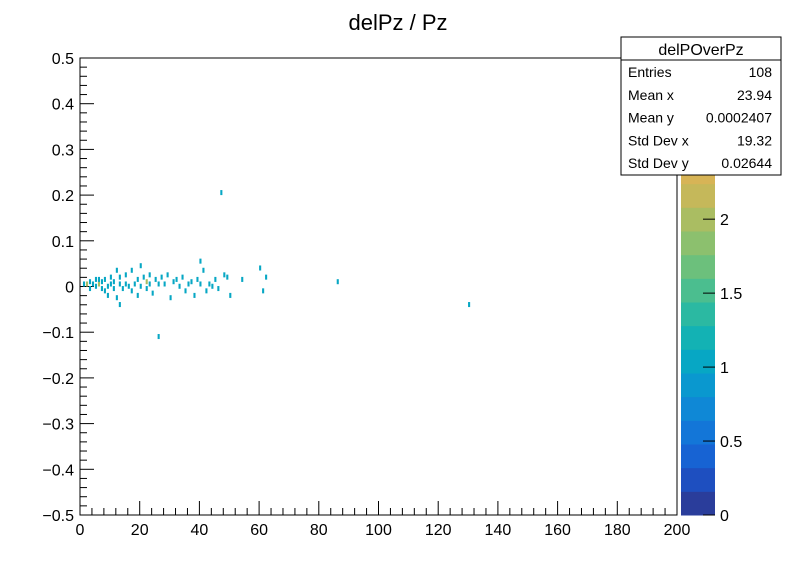 The height and width of the screenshot is (572, 796). I want to click on colorbar-tick-label: 2, so click(724, 220).